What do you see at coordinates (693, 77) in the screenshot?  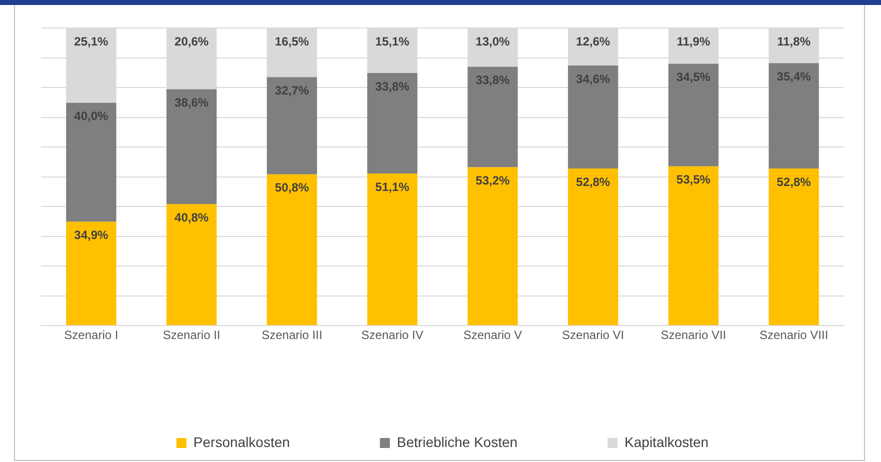 I see `data-label: 34,5%` at bounding box center [693, 77].